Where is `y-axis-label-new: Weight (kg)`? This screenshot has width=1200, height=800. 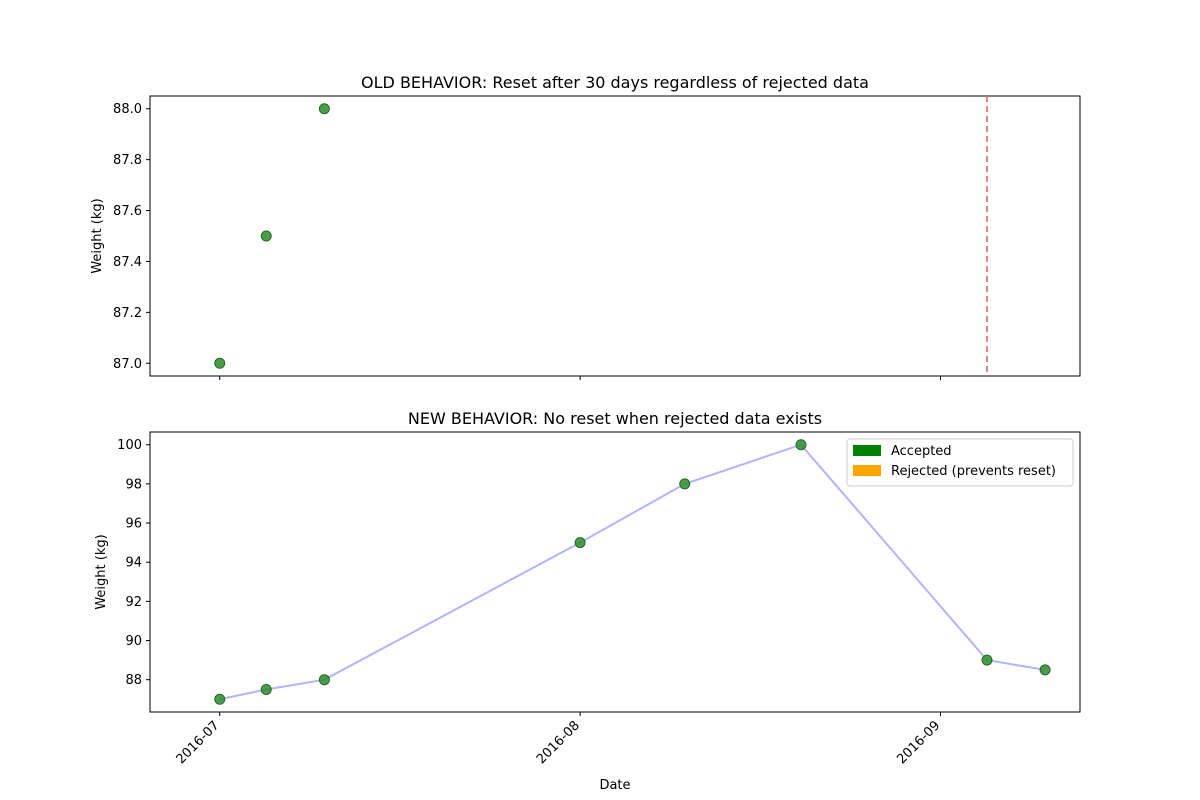
y-axis-label-new: Weight (kg) is located at coordinates (101, 571).